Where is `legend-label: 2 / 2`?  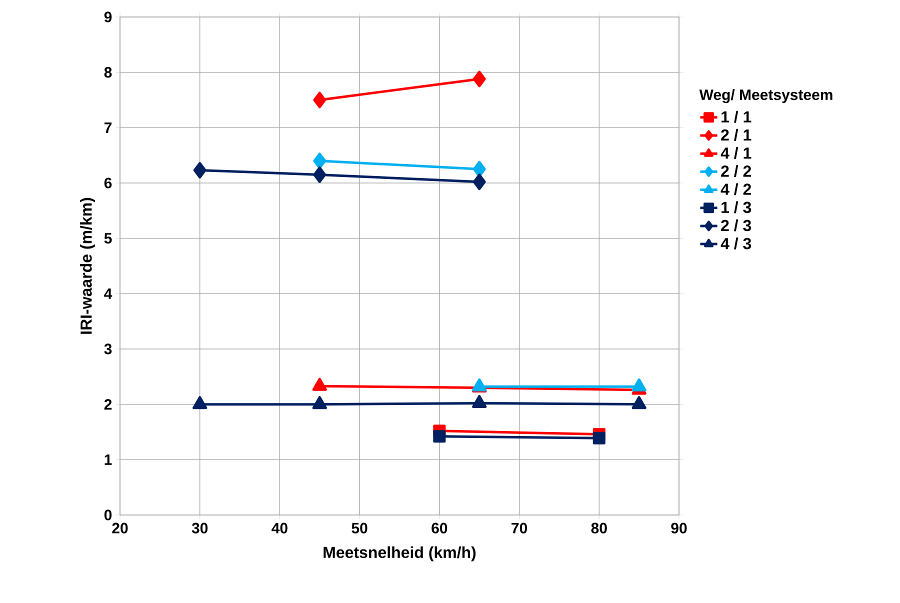
legend-label: 2 / 2 is located at coordinates (736, 171).